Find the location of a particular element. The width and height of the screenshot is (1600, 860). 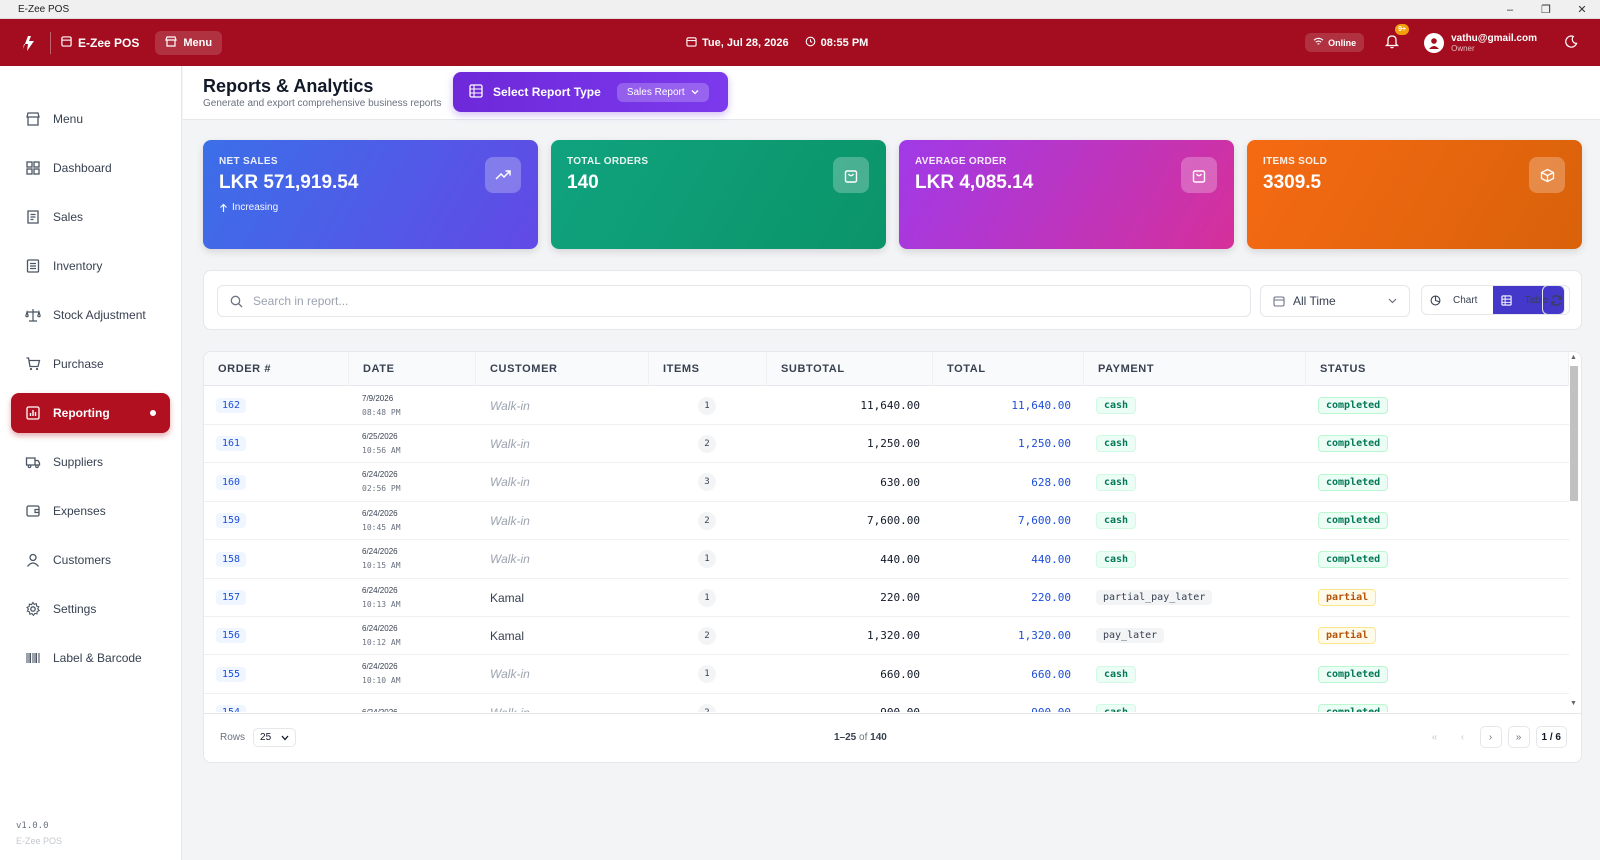

sidebar-item-sales: Sales is located at coordinates (90, 217).